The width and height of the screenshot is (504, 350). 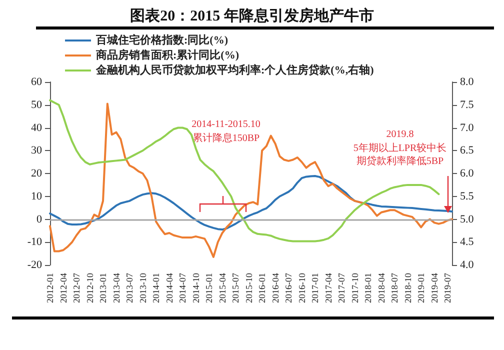 I want to click on legend-label: 商品房销售面积:累计同比(%), so click(x=167, y=55).